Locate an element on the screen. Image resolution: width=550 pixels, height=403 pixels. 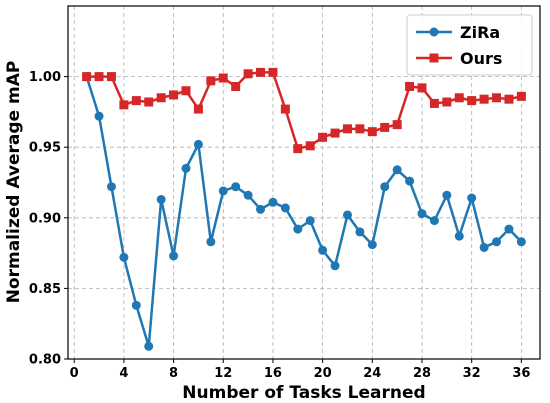
legend-label-zira: ZiRa is located at coordinates (480, 32).